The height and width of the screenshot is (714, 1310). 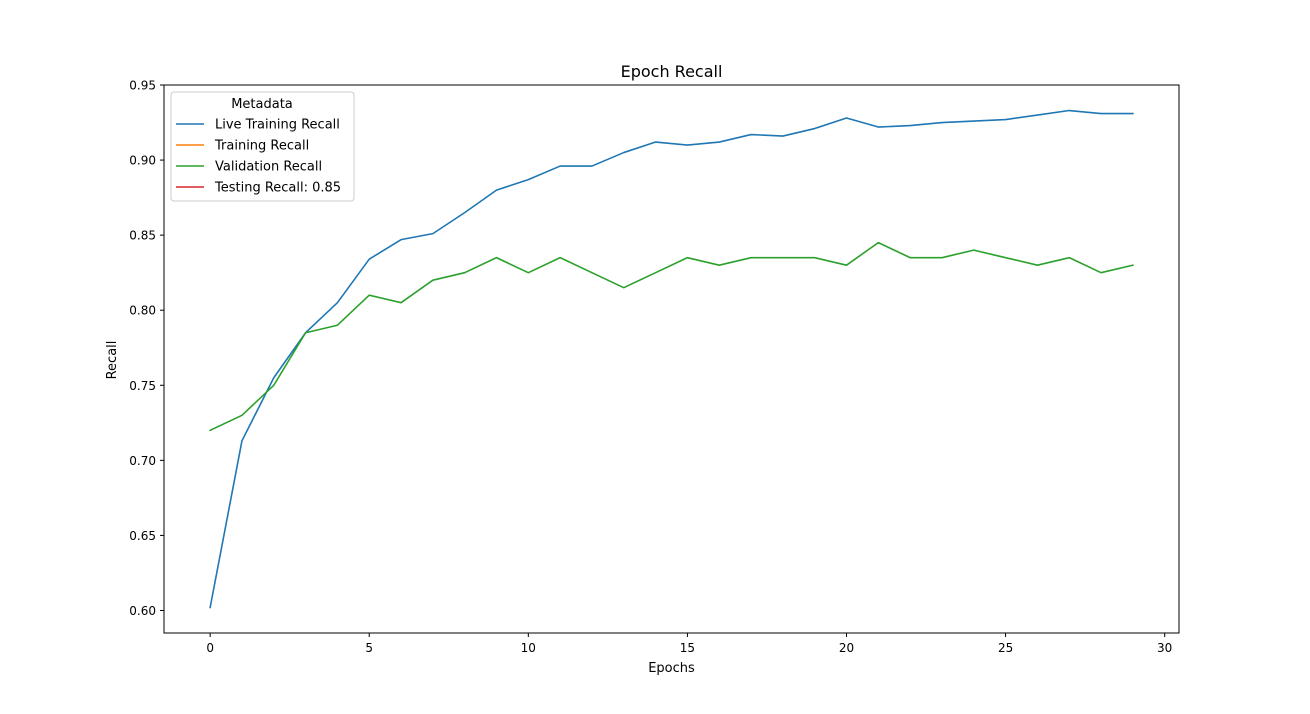 What do you see at coordinates (142, 236) in the screenshot?
I see `y-tick-label: 0.85` at bounding box center [142, 236].